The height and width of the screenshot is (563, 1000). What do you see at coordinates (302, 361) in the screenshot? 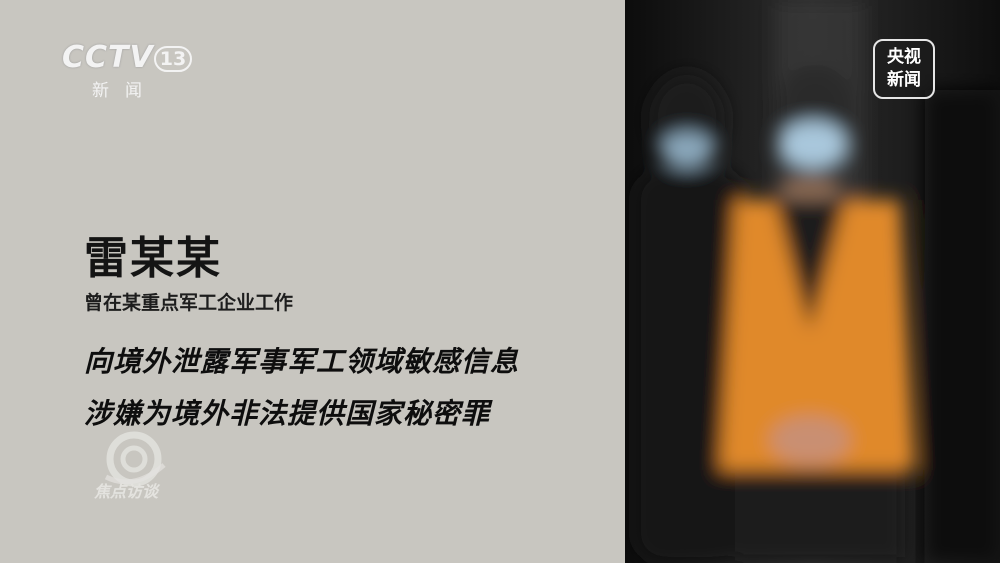
I see `charge-description-line-1: 向境外泄露军事军工领域敏感信息` at bounding box center [302, 361].